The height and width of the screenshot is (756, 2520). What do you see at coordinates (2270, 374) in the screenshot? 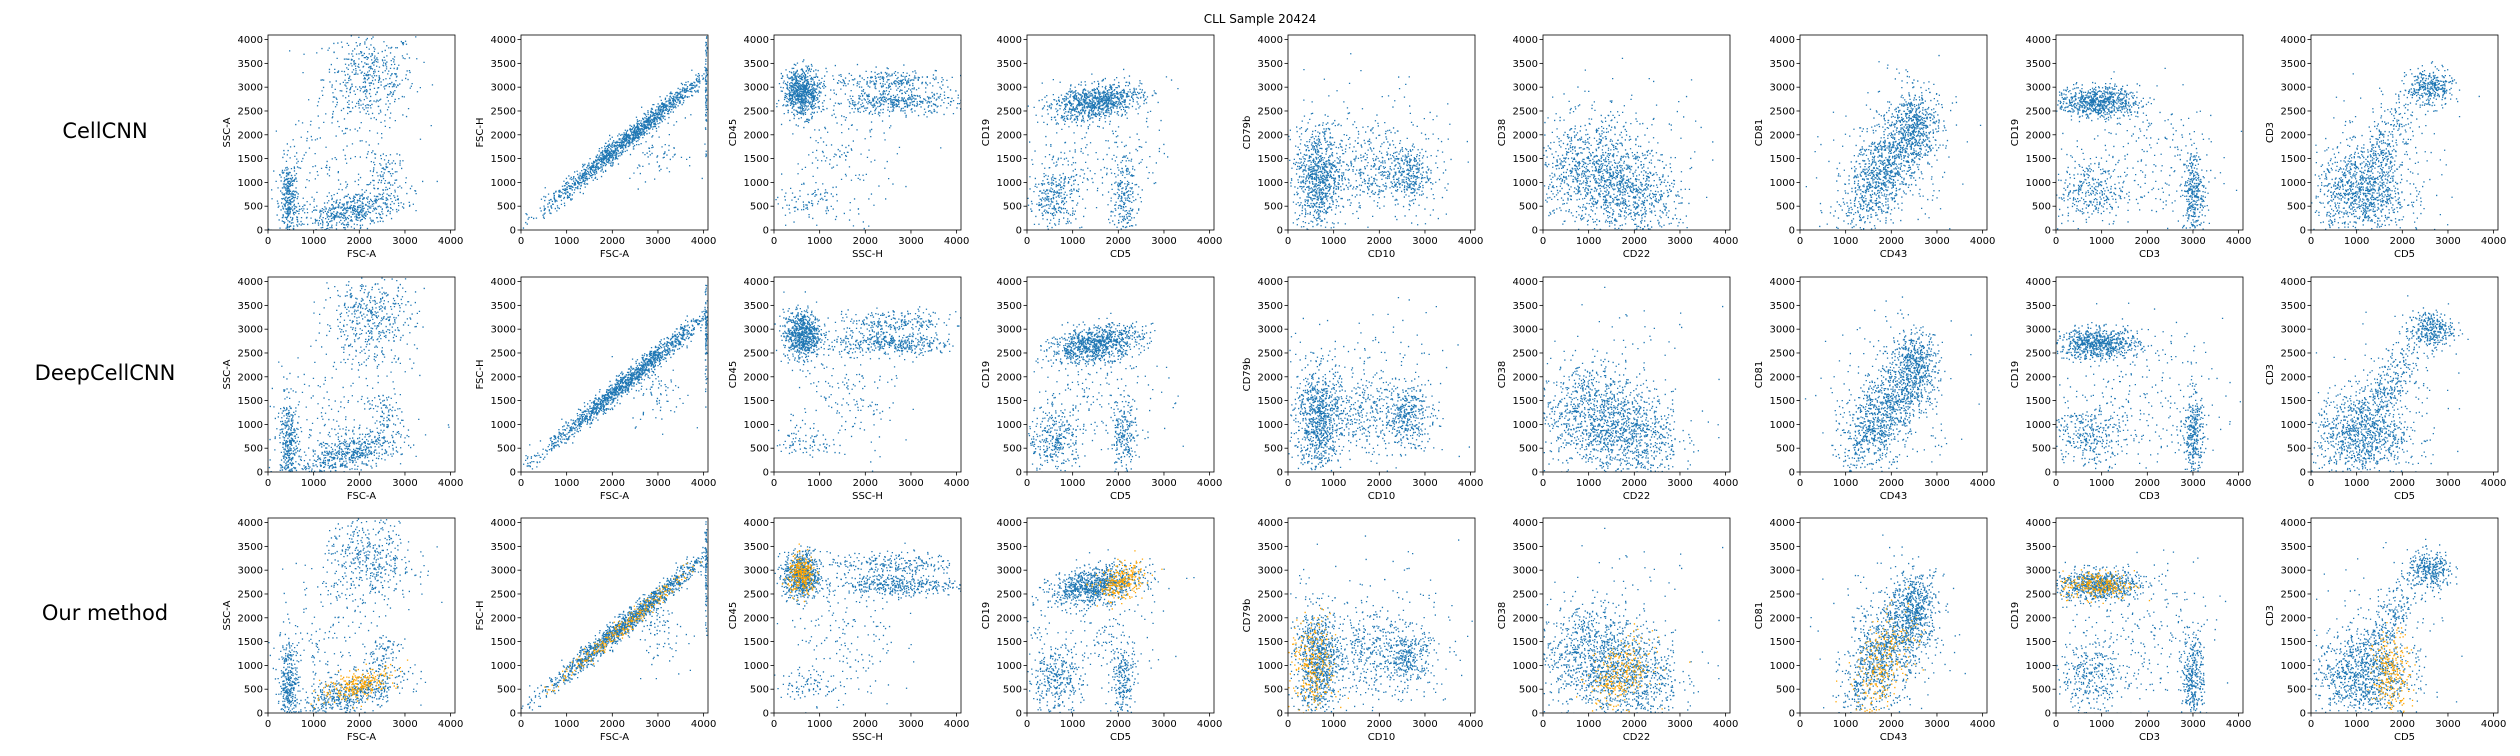
I see `y-axis-label: CD3` at bounding box center [2270, 374].